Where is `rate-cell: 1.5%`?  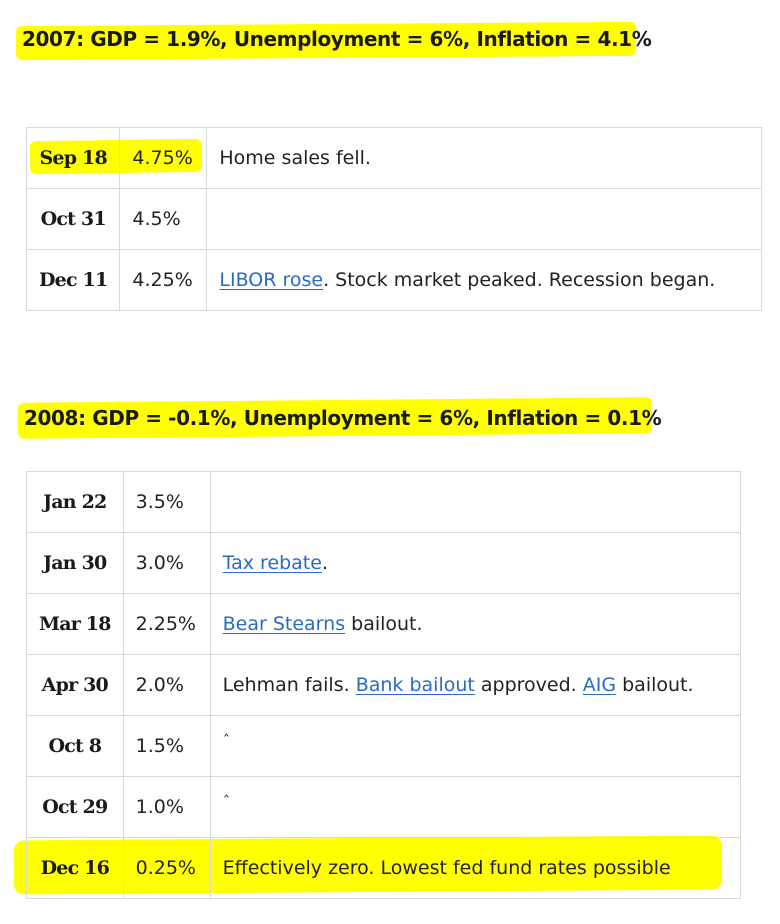
rate-cell: 1.5% is located at coordinates (166, 746).